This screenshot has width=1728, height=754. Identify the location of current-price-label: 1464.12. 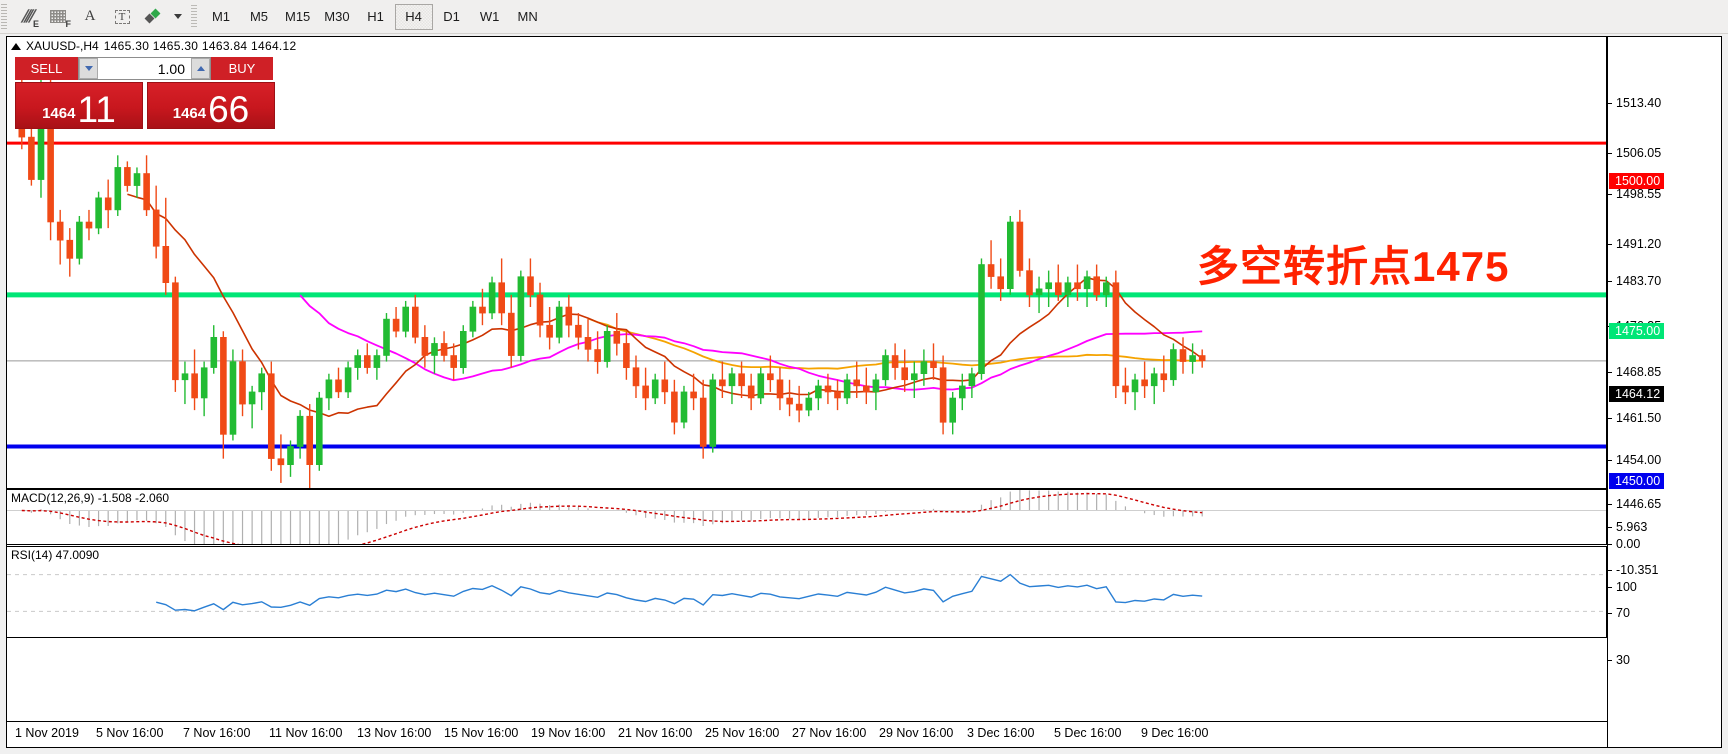
(1637, 394).